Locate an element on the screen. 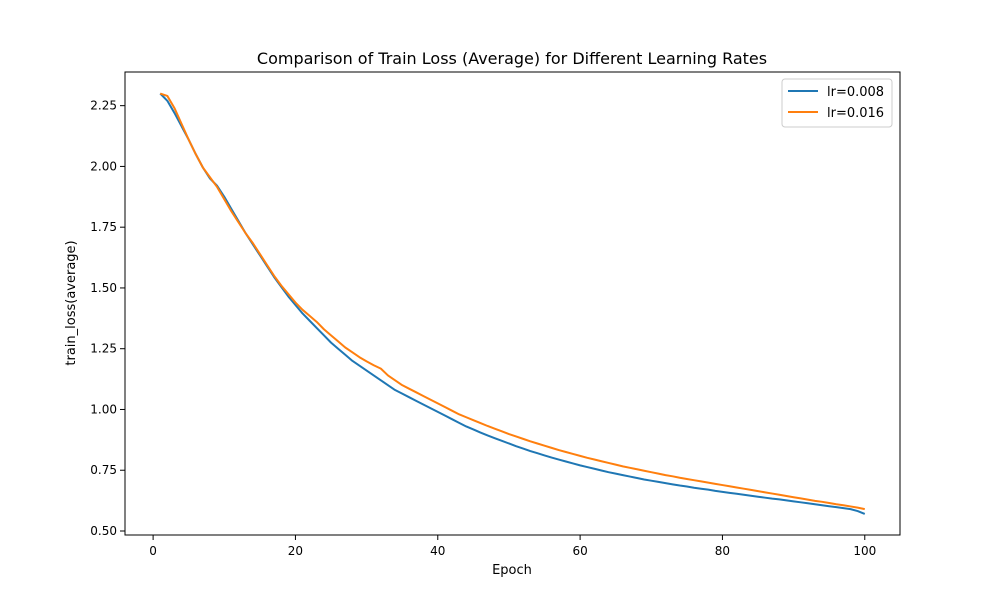  legend: lr=0.008 lr=0.016 is located at coordinates (837, 103).